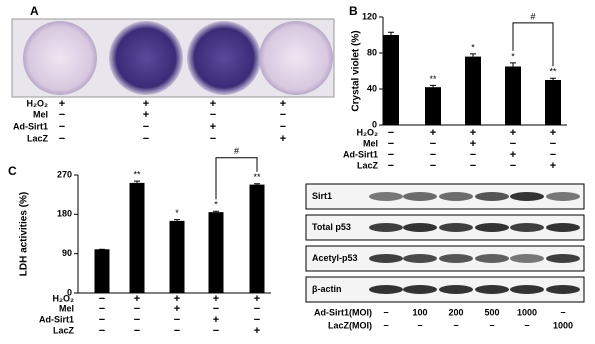  Describe the element at coordinates (331, 227) in the screenshot. I see `blot-label: Total p53` at that location.